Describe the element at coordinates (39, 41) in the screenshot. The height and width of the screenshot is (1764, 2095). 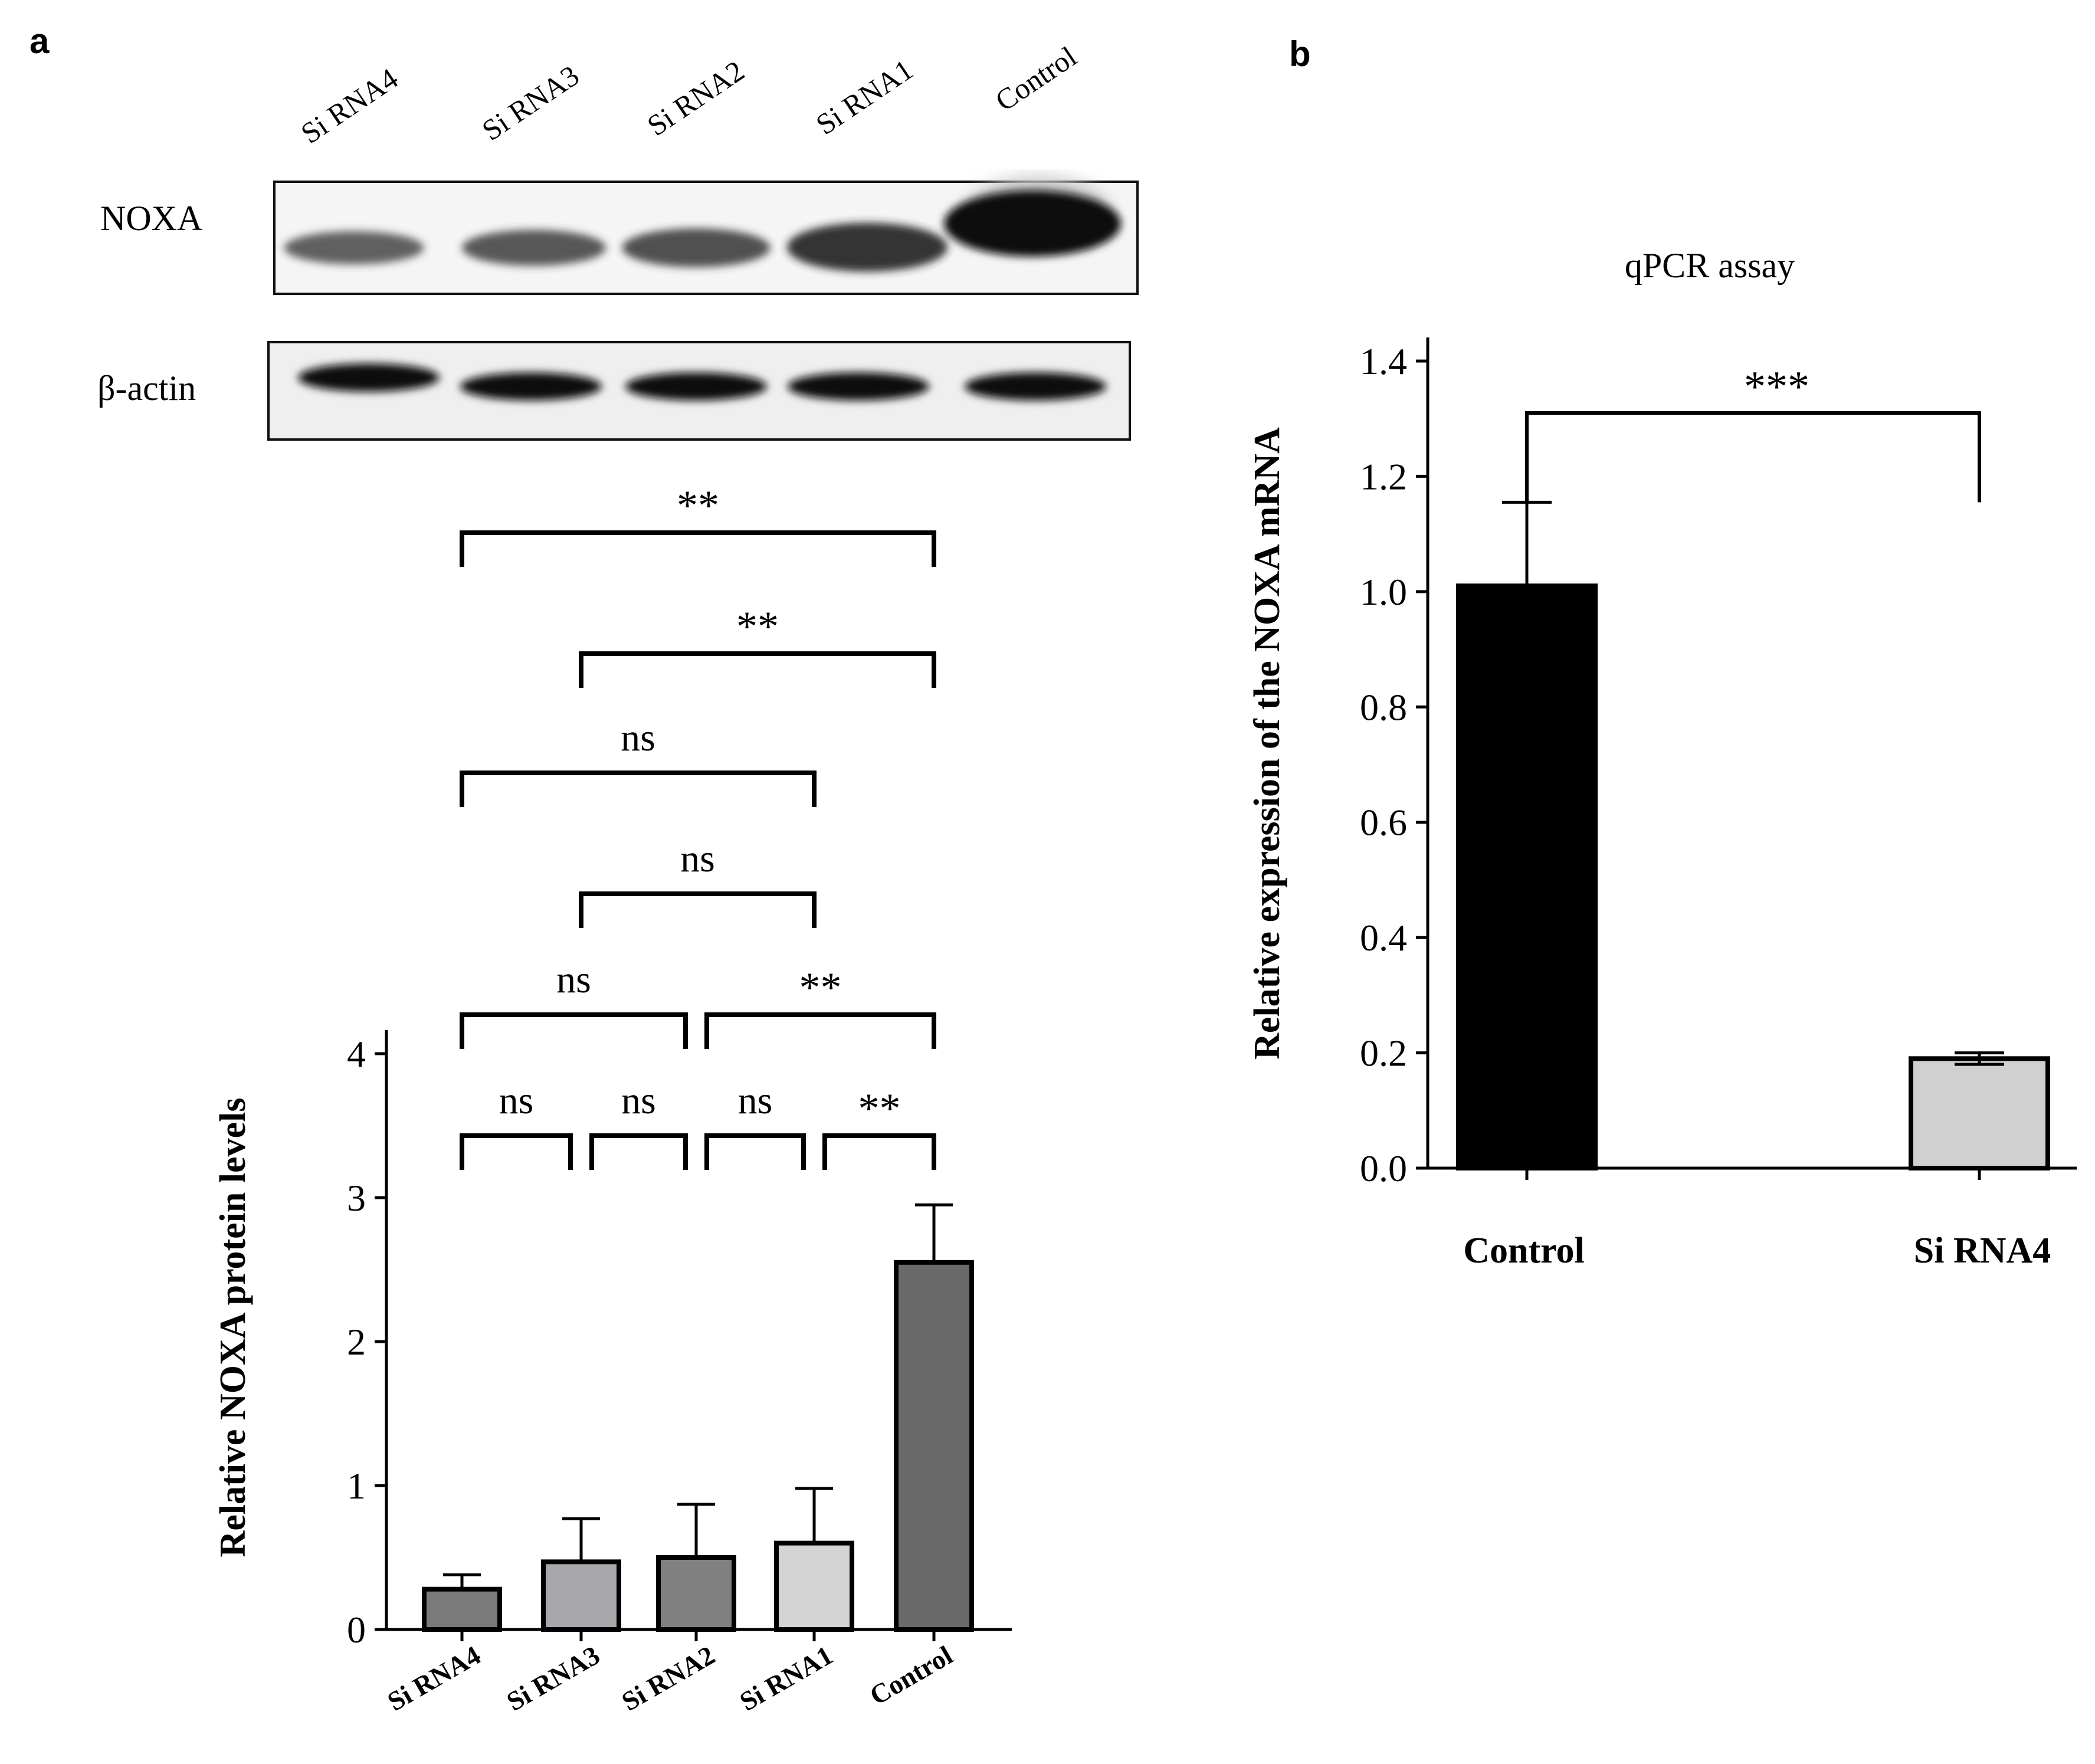
I see `panel-letter-a: a` at that location.